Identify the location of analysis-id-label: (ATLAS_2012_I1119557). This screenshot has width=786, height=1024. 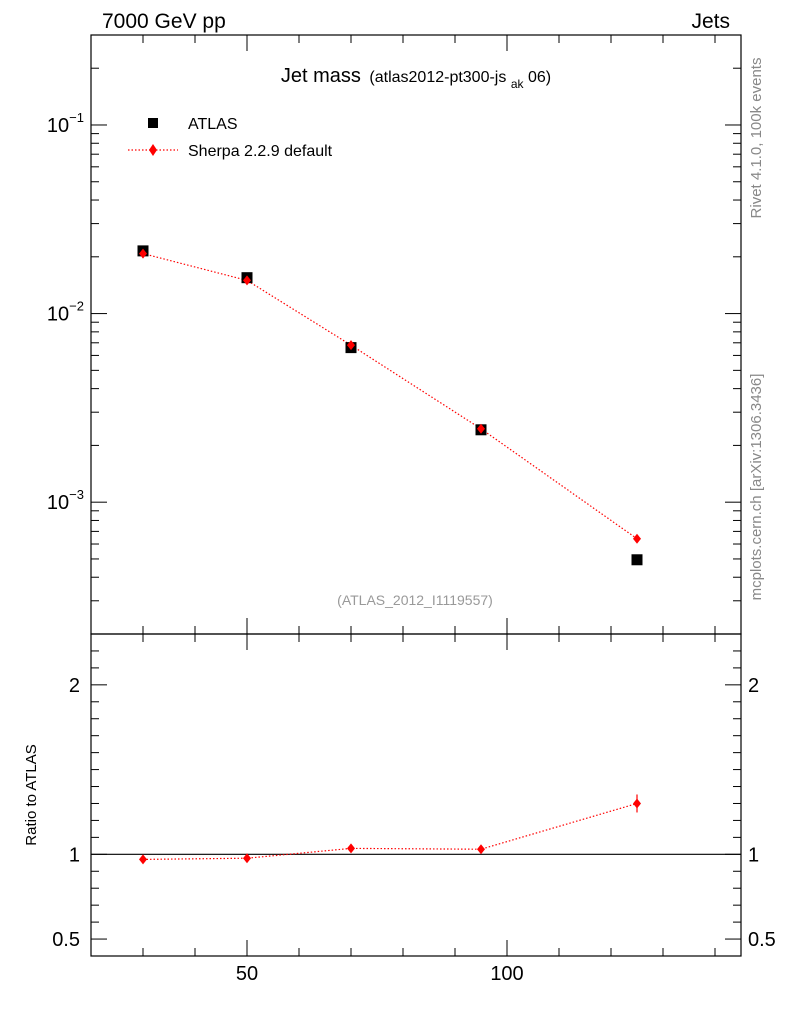
(415, 600).